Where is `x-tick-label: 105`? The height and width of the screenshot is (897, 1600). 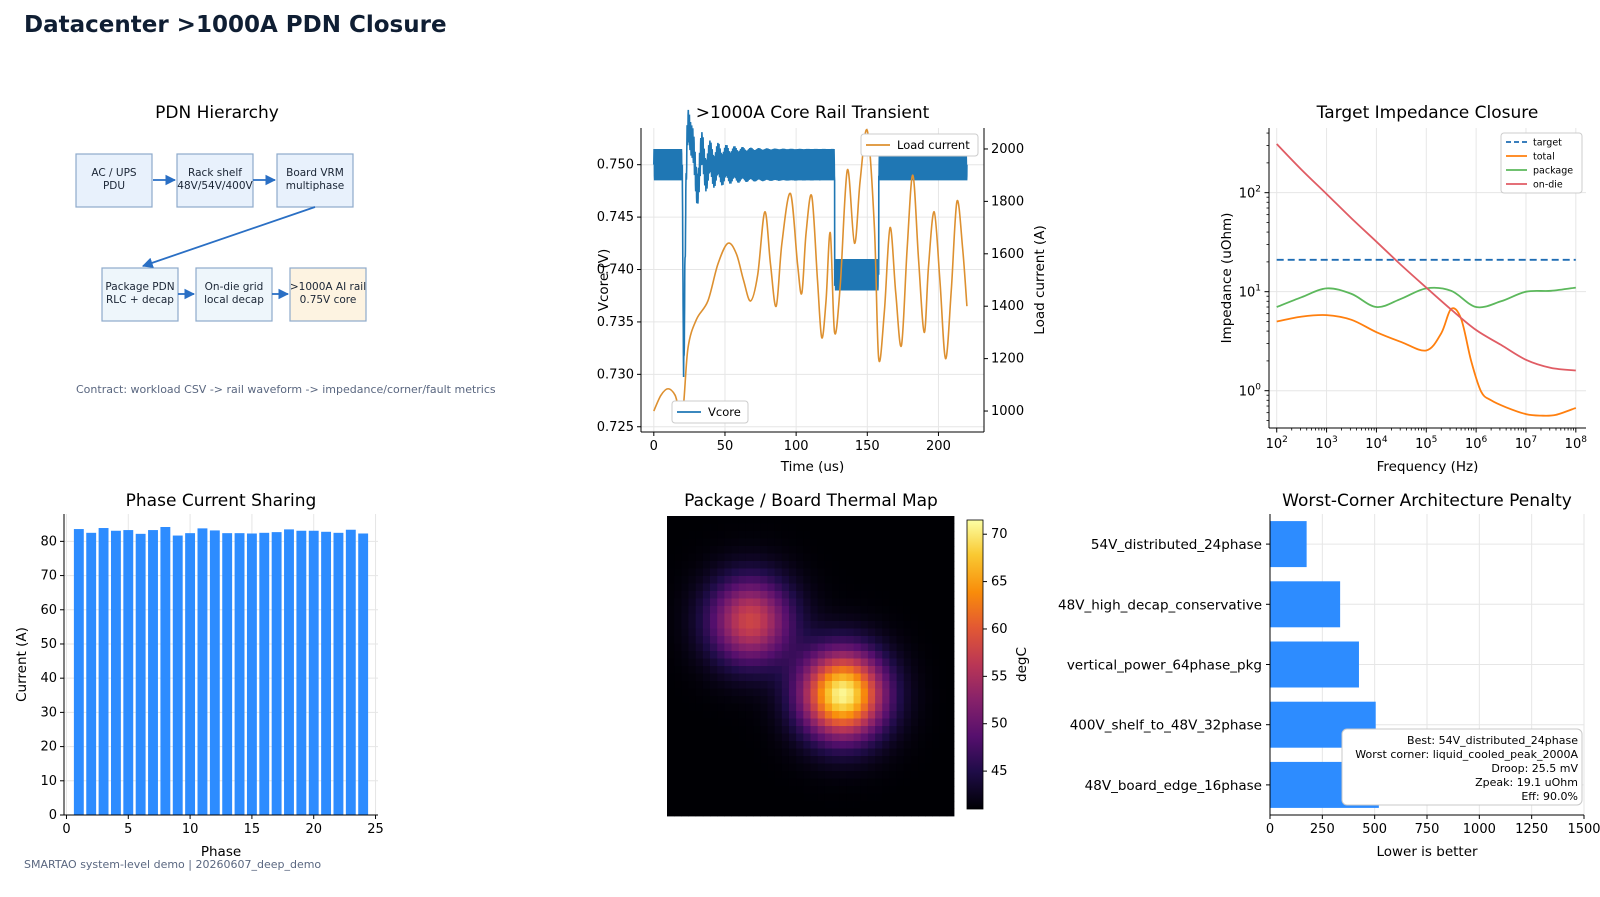 x-tick-label: 105 is located at coordinates (1426, 443).